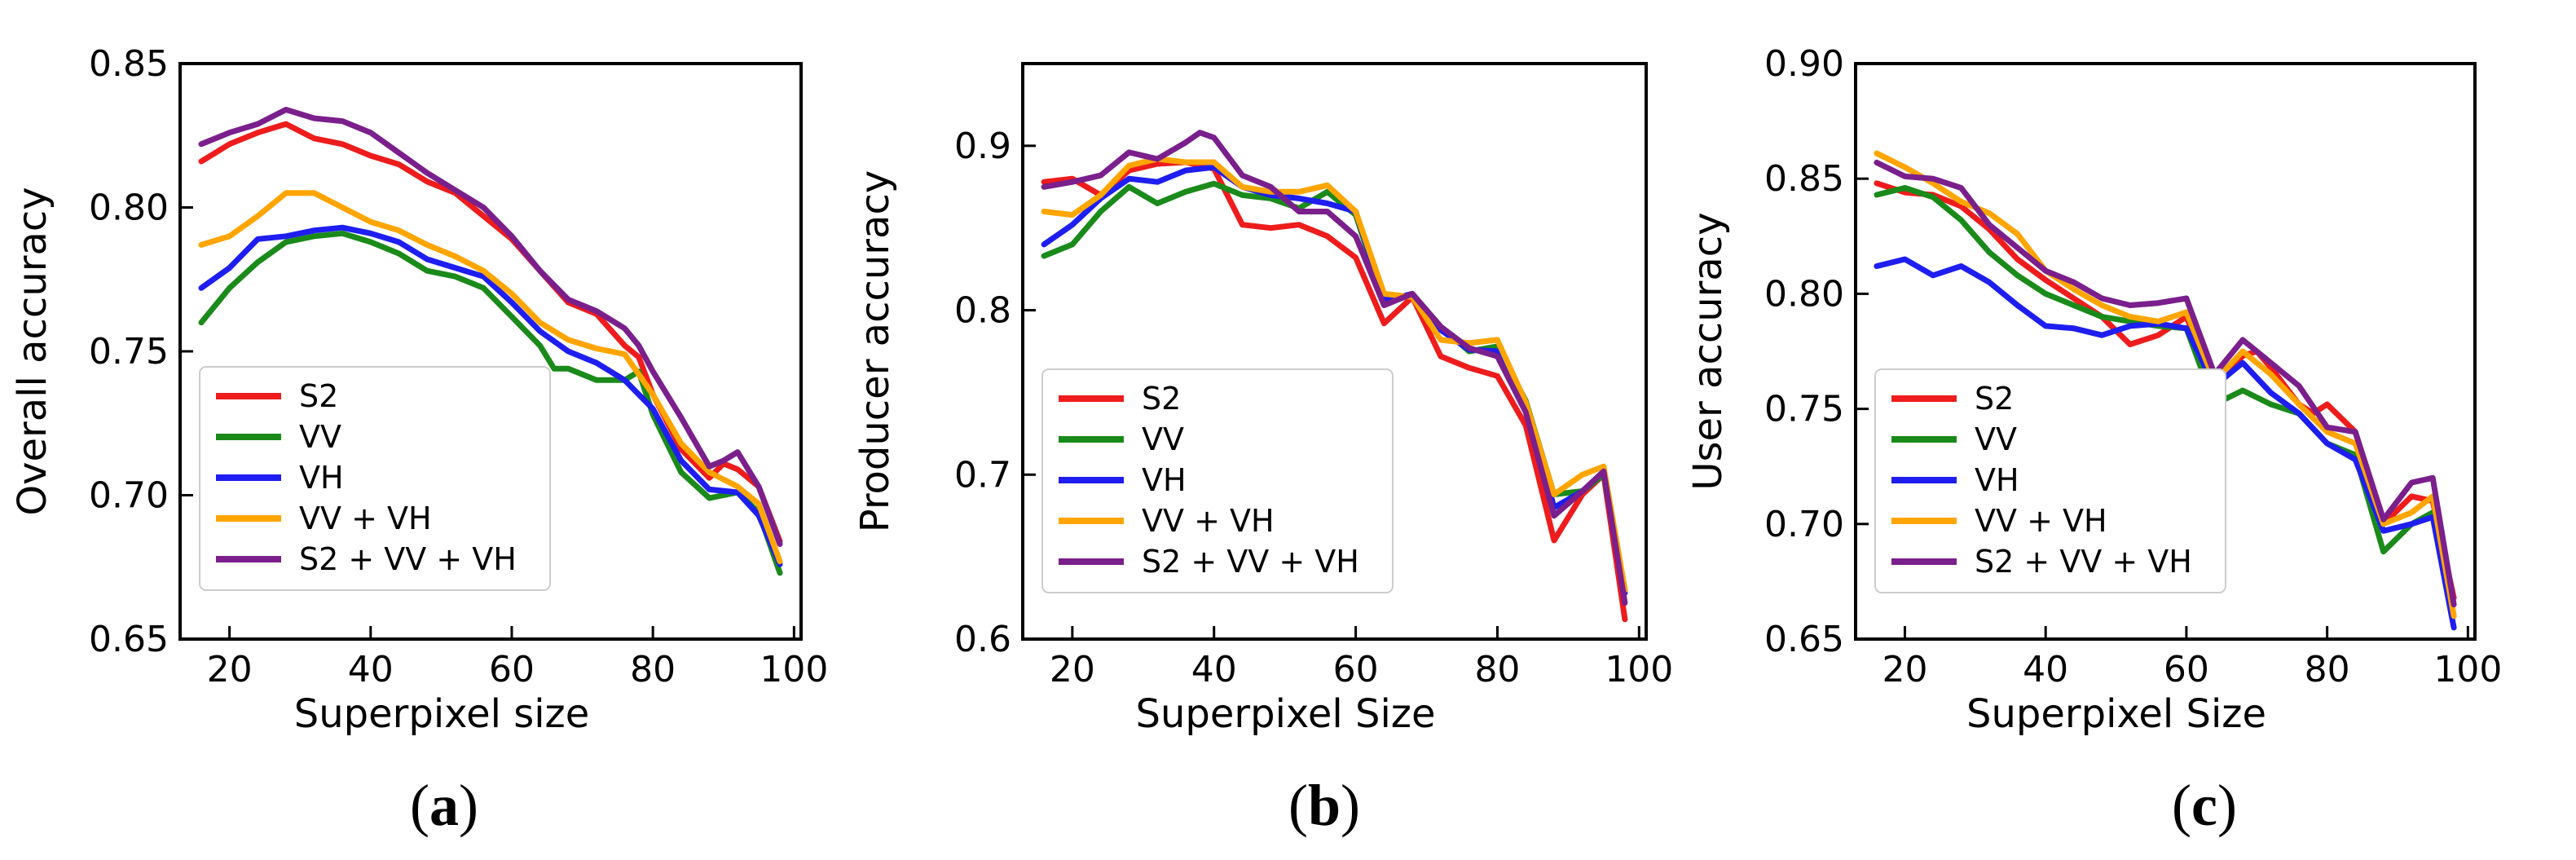 This screenshot has width=2576, height=860. I want to click on panel-label: (b), so click(1324, 805).